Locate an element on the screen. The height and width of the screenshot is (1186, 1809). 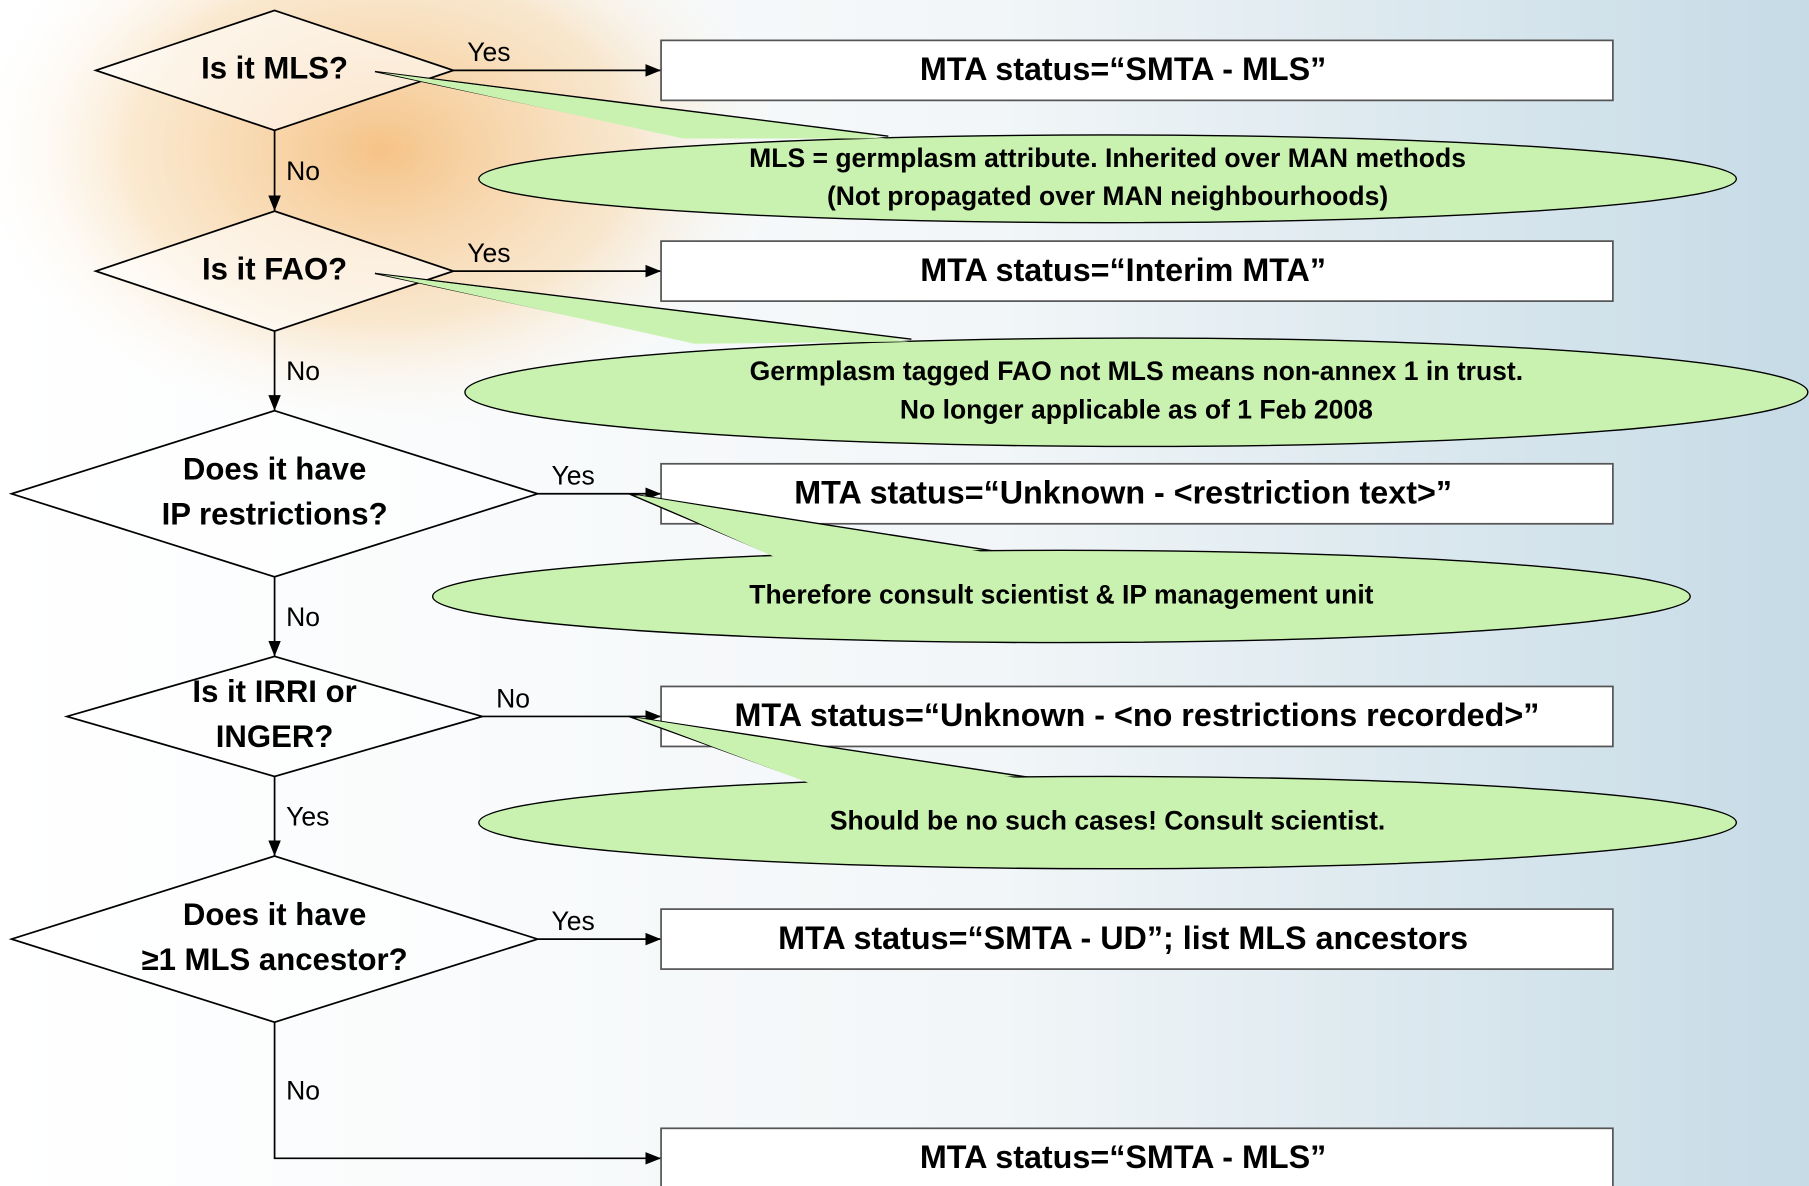
decision-label: Is it FAO? is located at coordinates (274, 268).